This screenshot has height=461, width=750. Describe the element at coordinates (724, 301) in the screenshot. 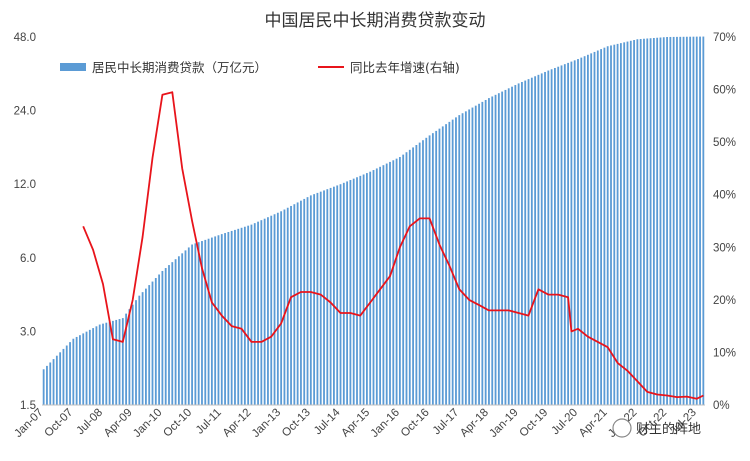

I see `y-right-tick-label: 20%` at that location.